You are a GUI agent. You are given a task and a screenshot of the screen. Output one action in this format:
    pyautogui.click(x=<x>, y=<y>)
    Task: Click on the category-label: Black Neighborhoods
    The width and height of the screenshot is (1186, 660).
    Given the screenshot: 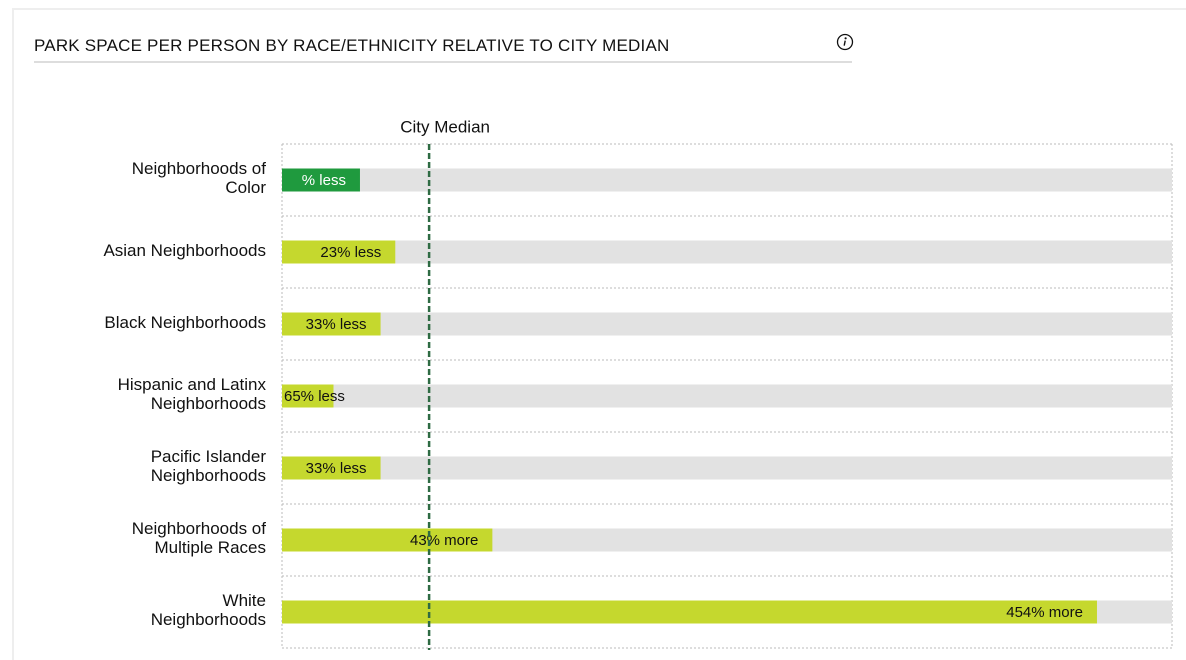 What is the action you would take?
    pyautogui.click(x=185, y=322)
    